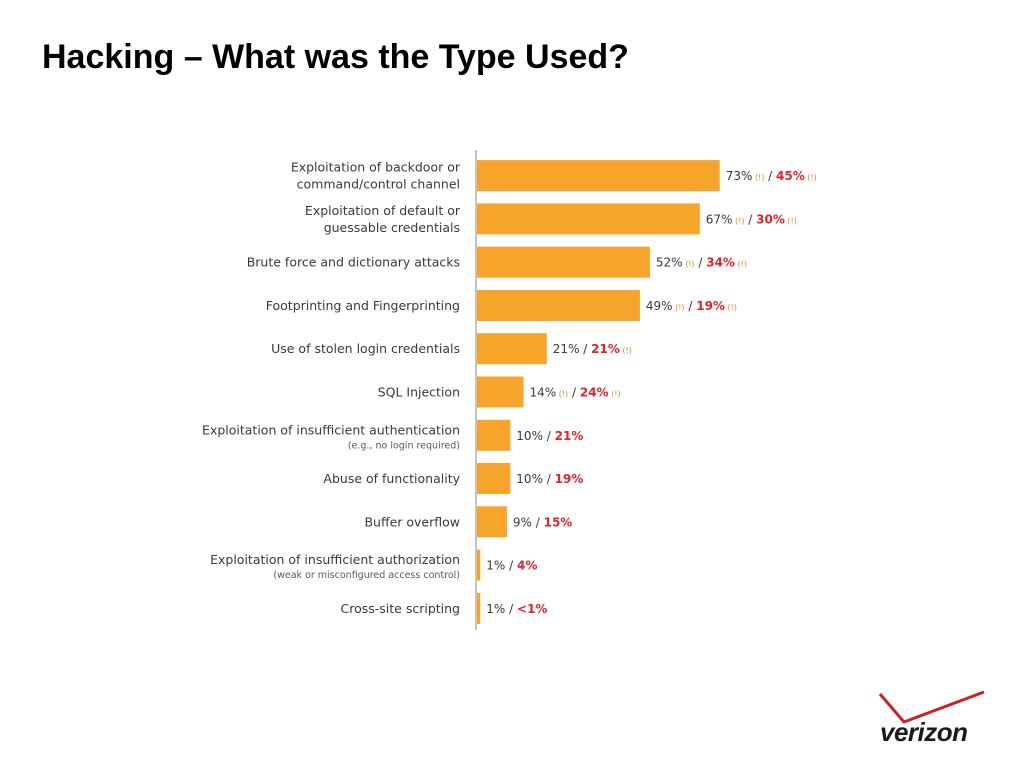 This screenshot has height=768, width=1024. I want to click on verizon-wordmark: verizon, so click(924, 732).